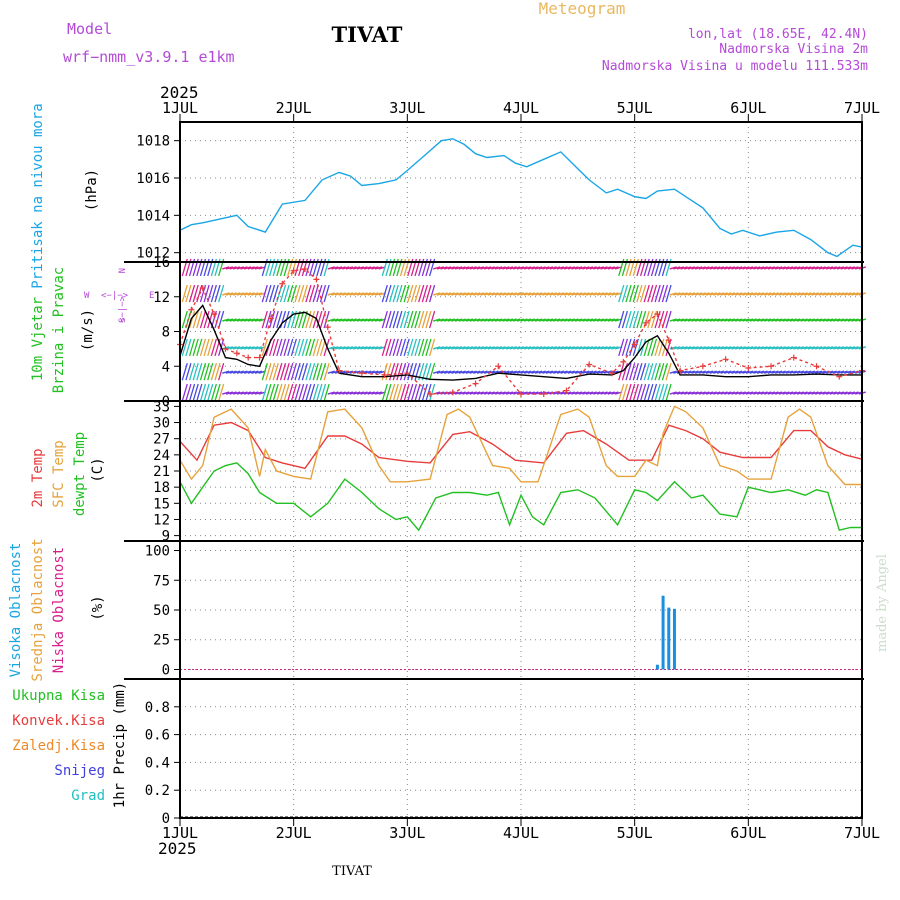  What do you see at coordinates (161, 641) in the screenshot?
I see `cloud-ytick-label: 25` at bounding box center [161, 641].